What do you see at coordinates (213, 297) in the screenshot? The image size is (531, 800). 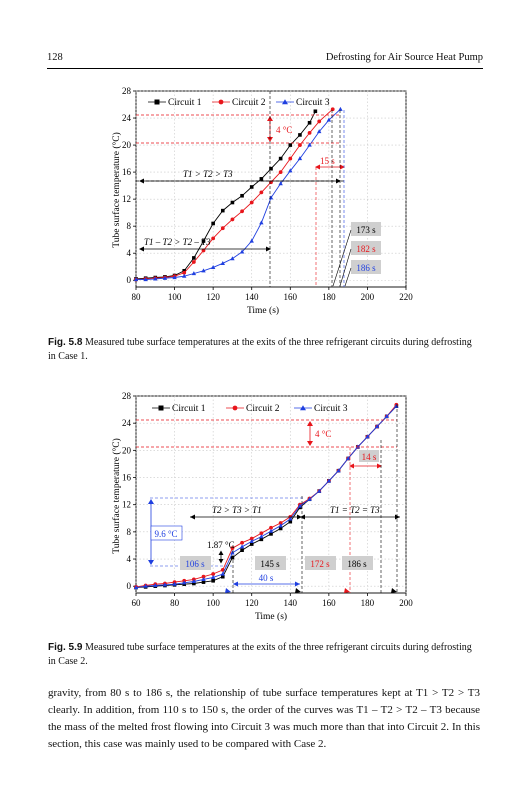 I see `x-tick-label: 120` at bounding box center [213, 297].